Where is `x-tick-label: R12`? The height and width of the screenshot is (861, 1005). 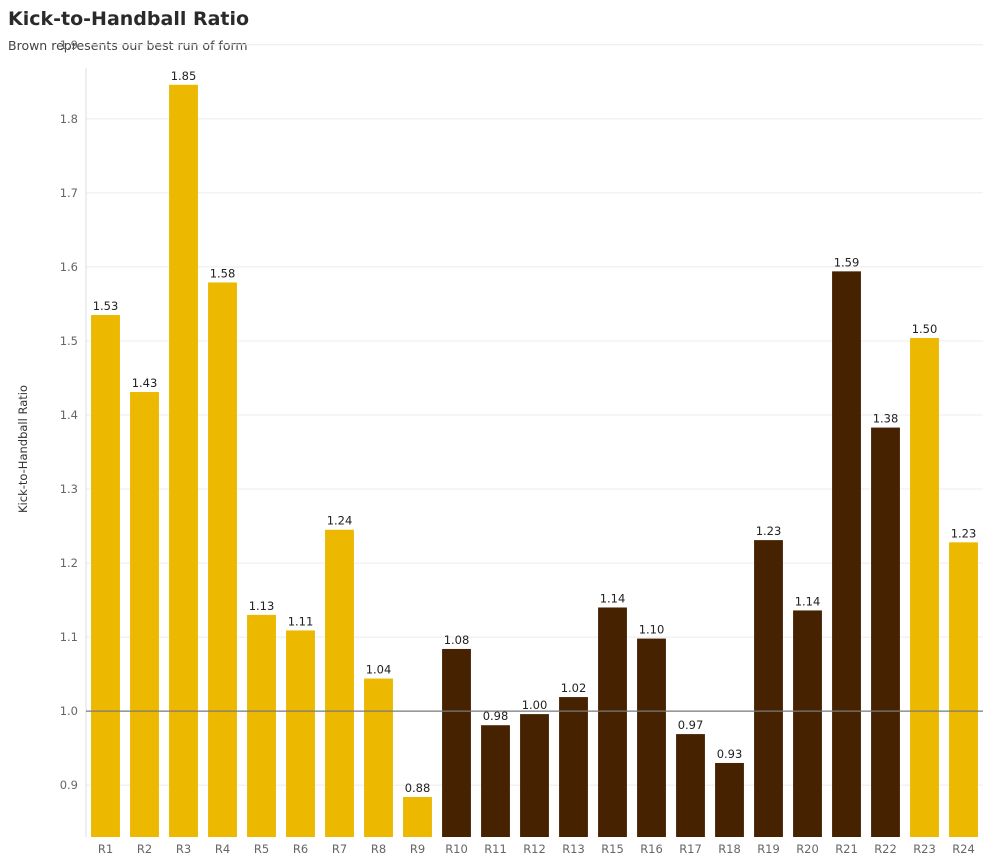
x-tick-label: R12 is located at coordinates (534, 849).